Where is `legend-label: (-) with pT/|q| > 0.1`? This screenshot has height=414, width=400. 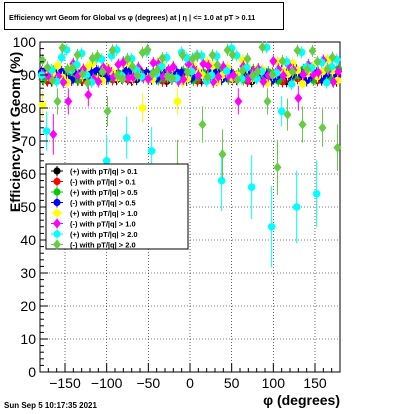
legend-label: (-) with pT/|q| > 0.1 is located at coordinates (103, 182).